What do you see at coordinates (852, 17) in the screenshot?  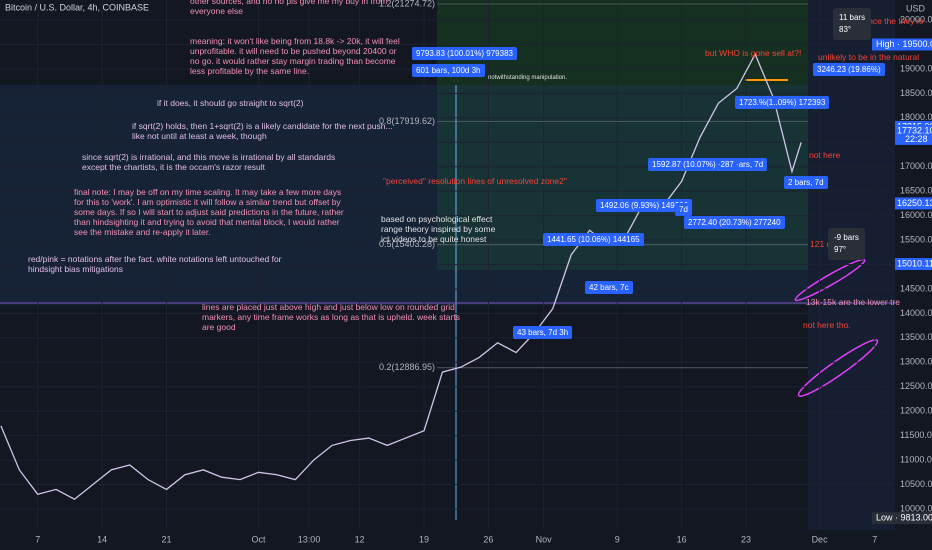 I see `angle-bars: 11 bars` at bounding box center [852, 17].